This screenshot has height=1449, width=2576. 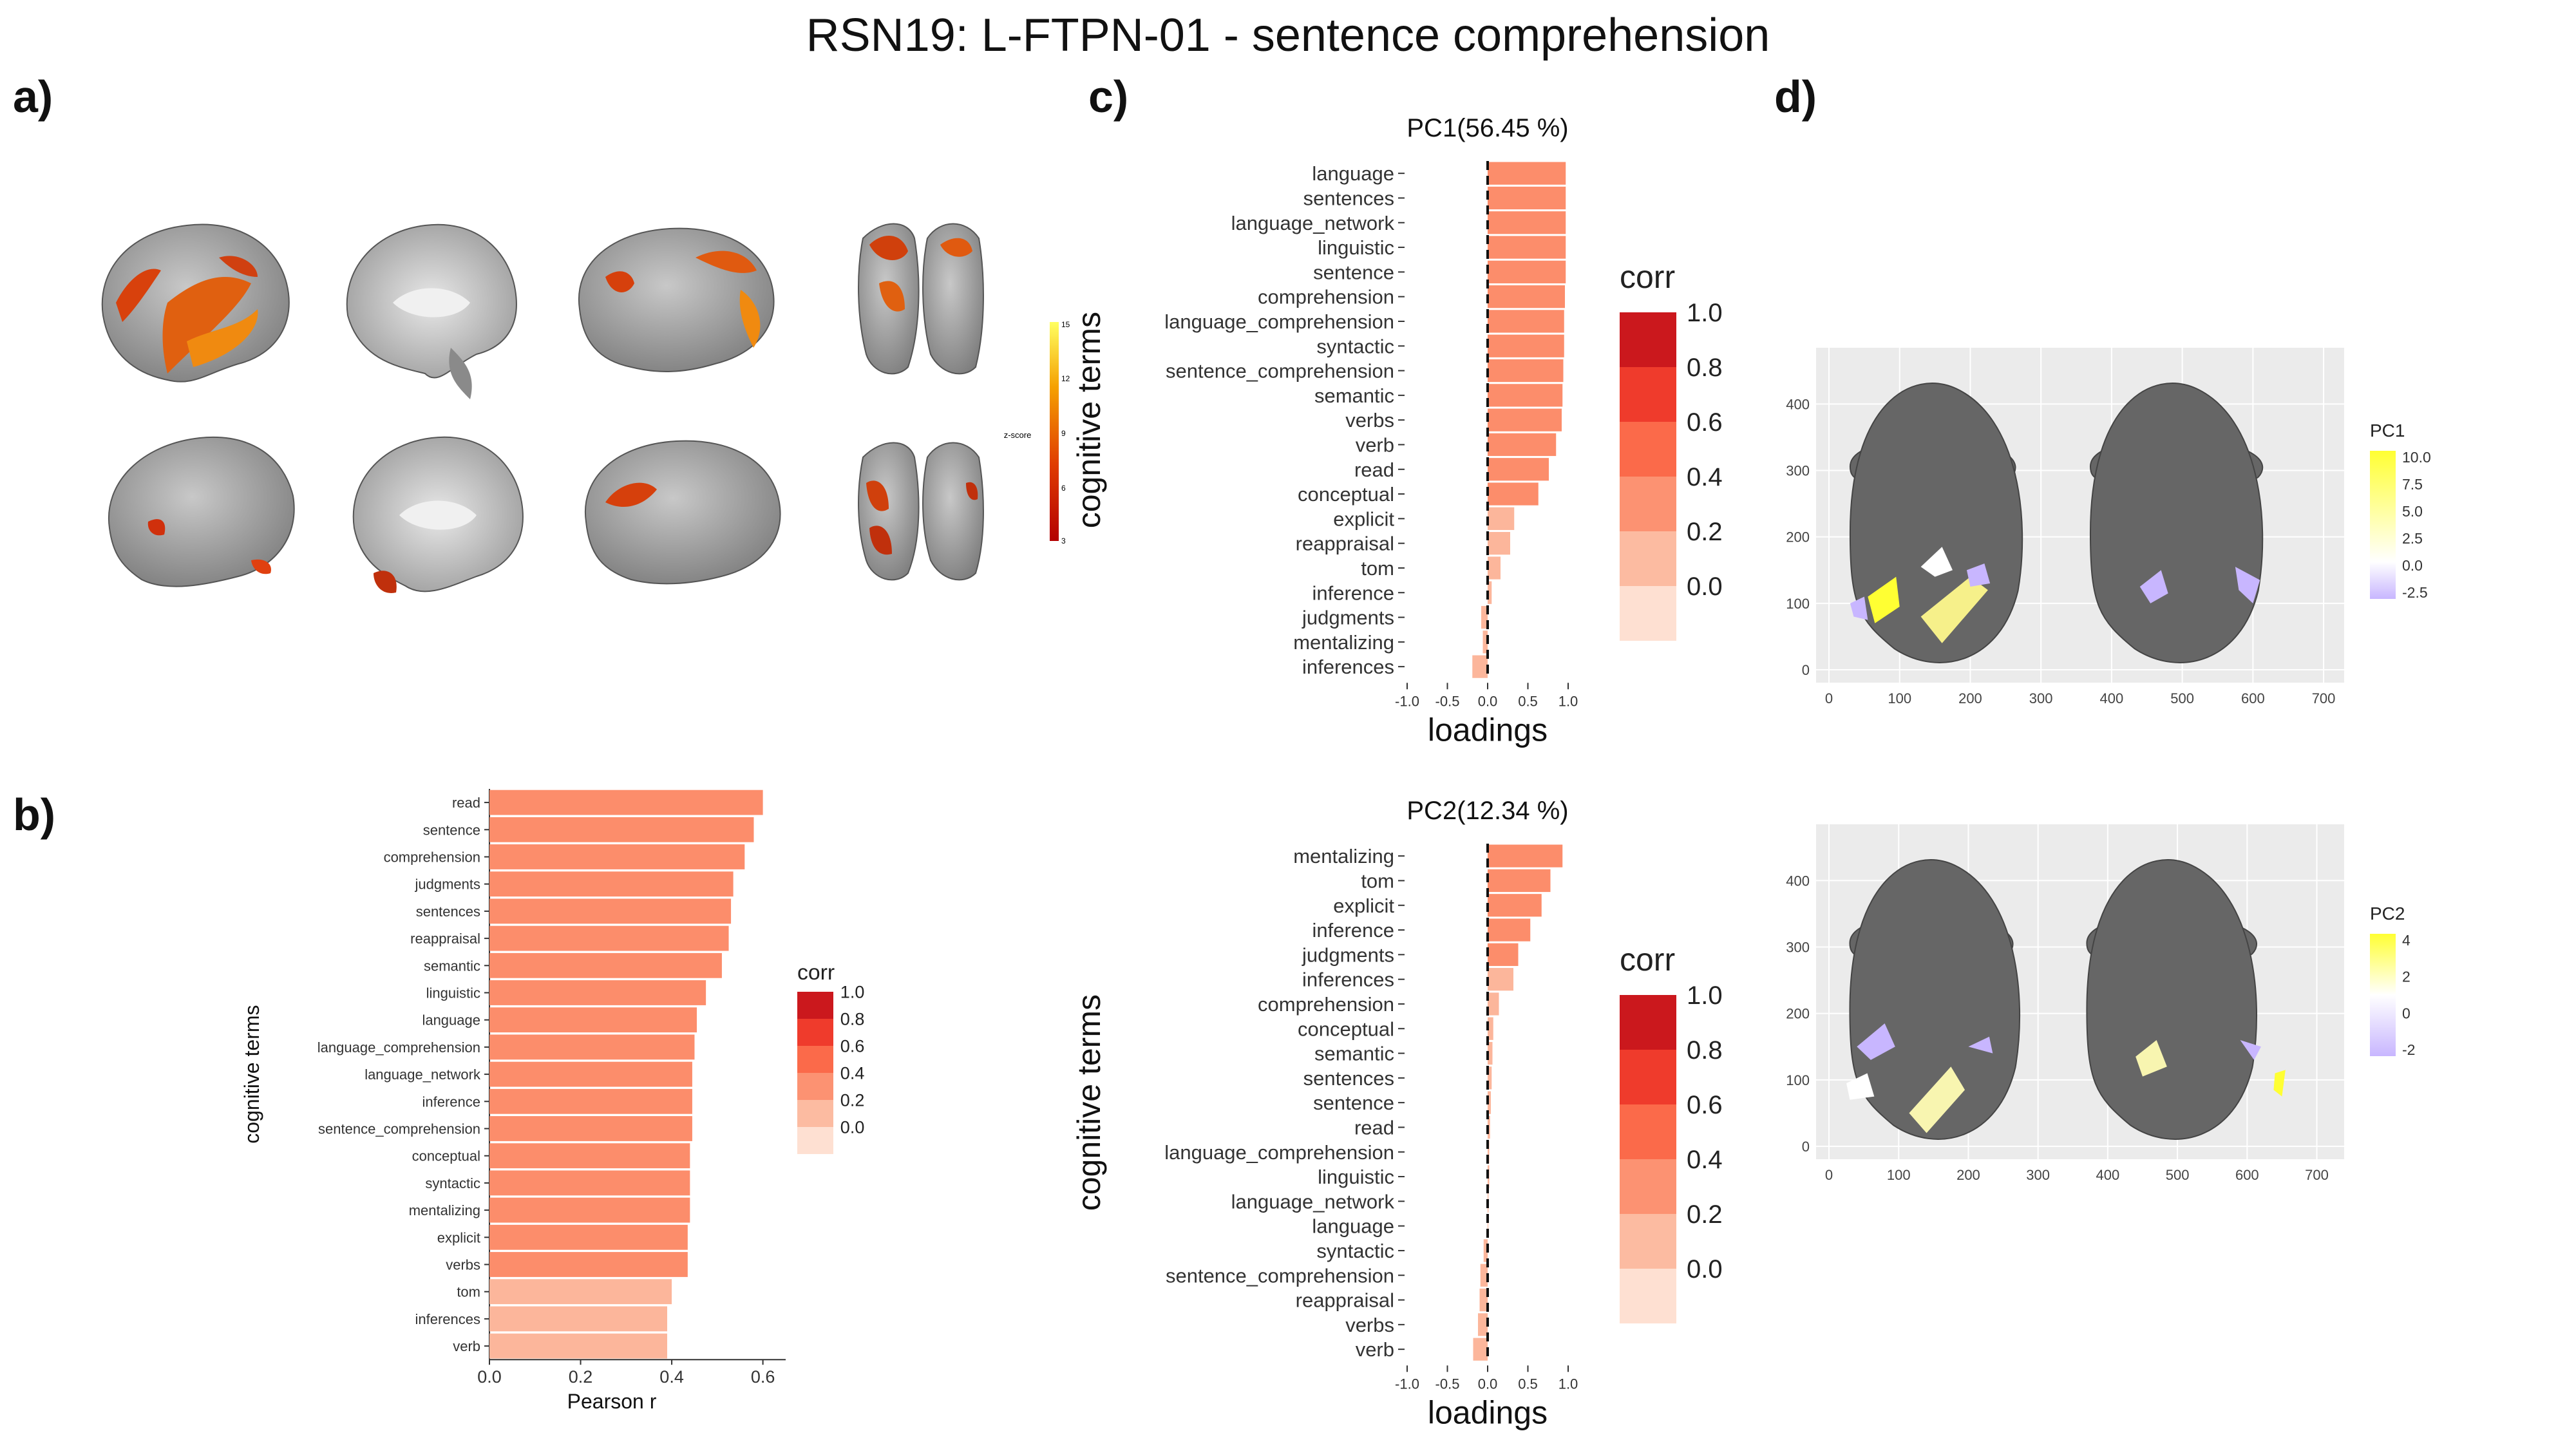 What do you see at coordinates (1063, 433) in the screenshot?
I see `zscore-tick-9: 9` at bounding box center [1063, 433].